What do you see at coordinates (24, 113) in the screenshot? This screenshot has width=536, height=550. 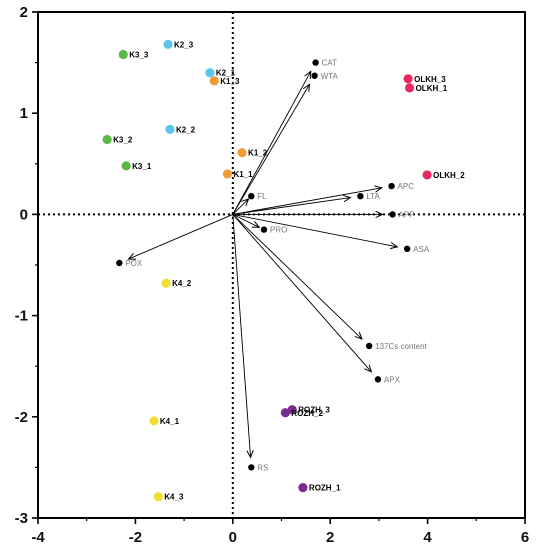 I see `y-tick-label: 1` at bounding box center [24, 113].